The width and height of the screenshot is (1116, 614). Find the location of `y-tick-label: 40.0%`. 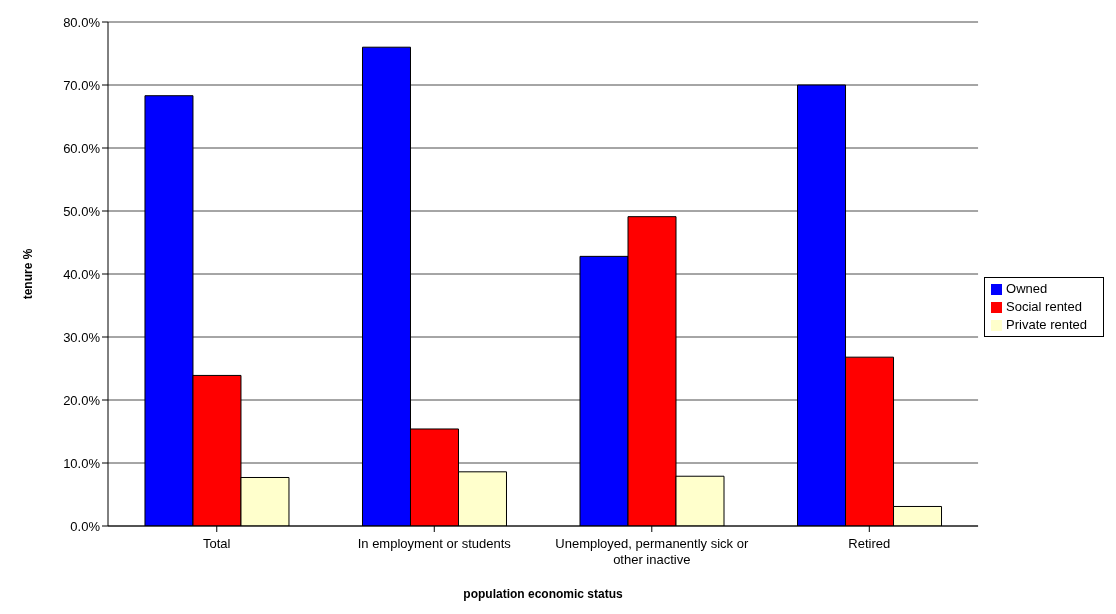

y-tick-label: 40.0% is located at coordinates (82, 274).